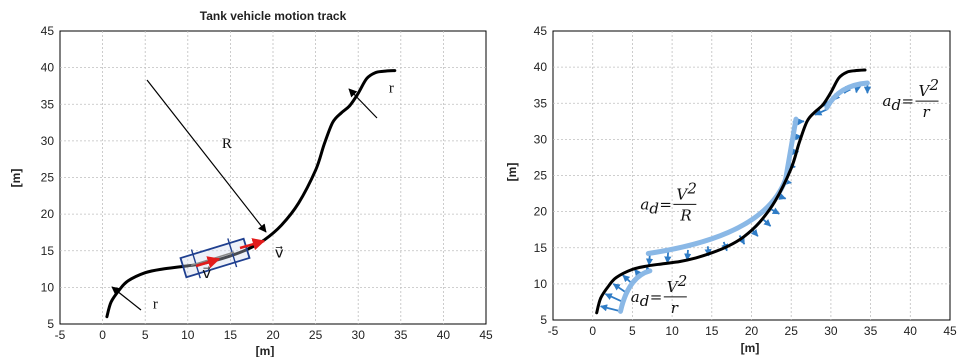  What do you see at coordinates (227, 144) in the screenshot?
I see `annotation-R: R` at bounding box center [227, 144].